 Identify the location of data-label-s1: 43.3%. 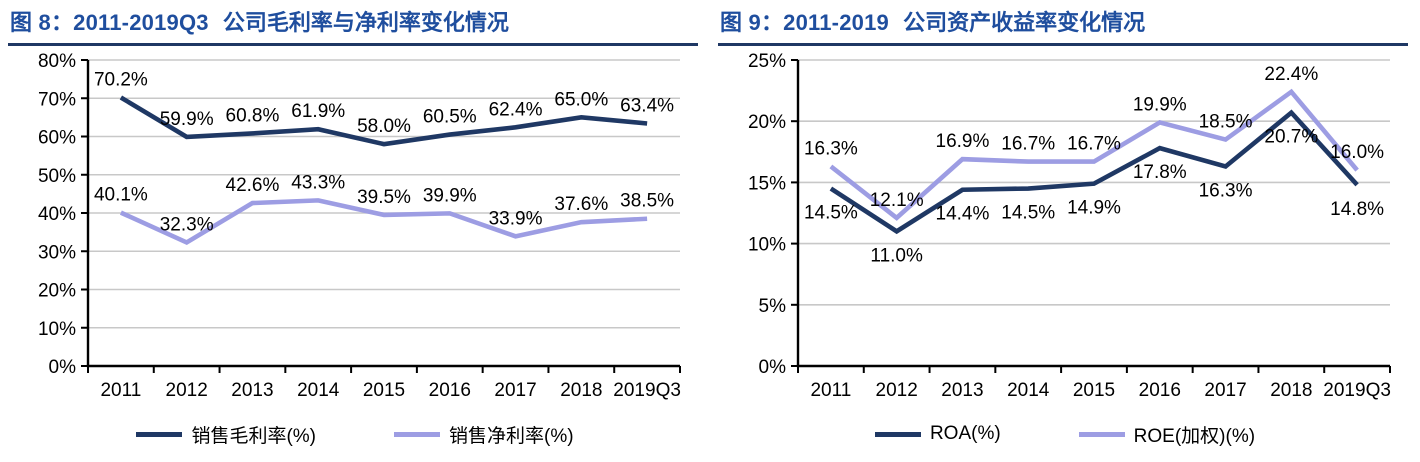
(318, 183).